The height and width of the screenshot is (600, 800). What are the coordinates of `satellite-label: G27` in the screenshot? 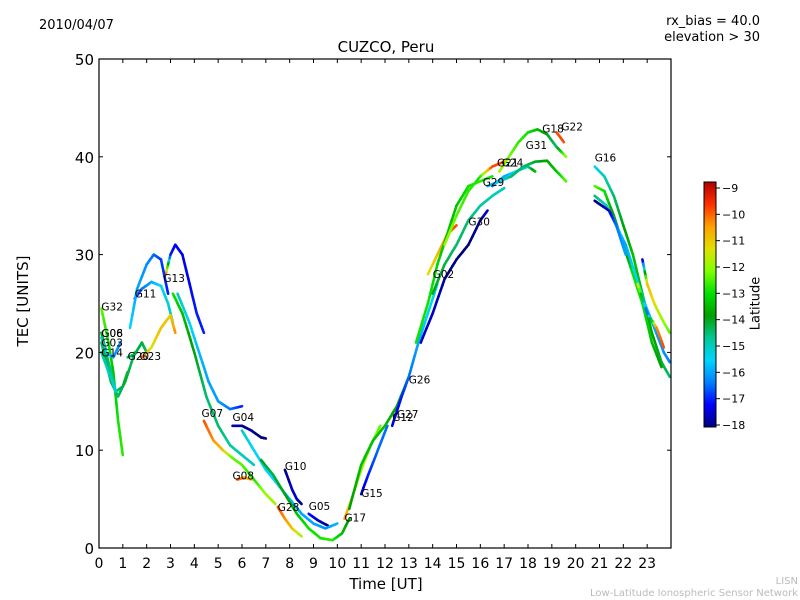 It's located at (408, 415).